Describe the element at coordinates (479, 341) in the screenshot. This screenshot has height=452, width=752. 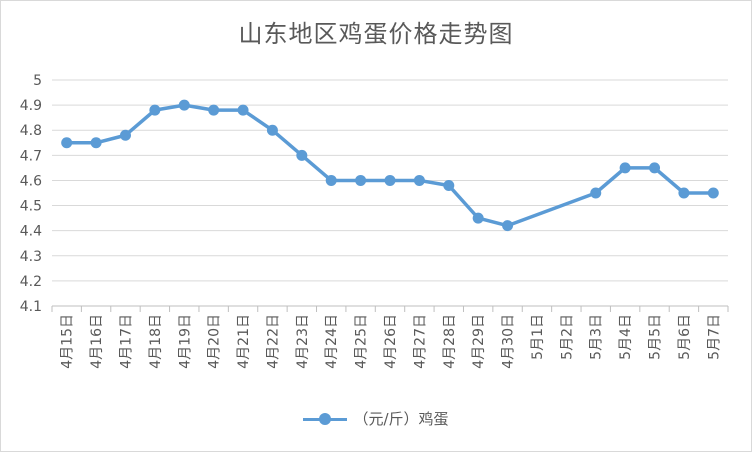
I see `x-tick-label: 4月29日` at that location.